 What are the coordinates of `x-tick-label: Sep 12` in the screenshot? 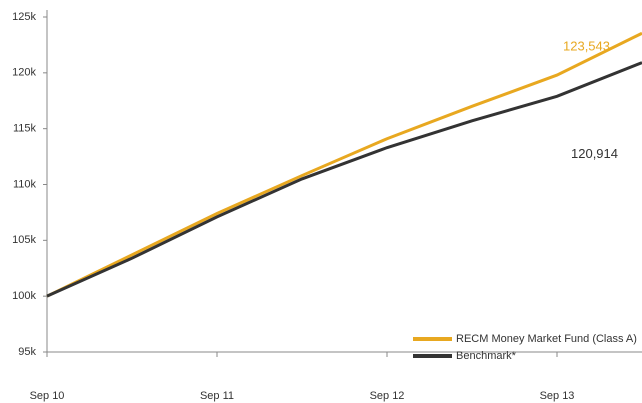 It's located at (387, 396).